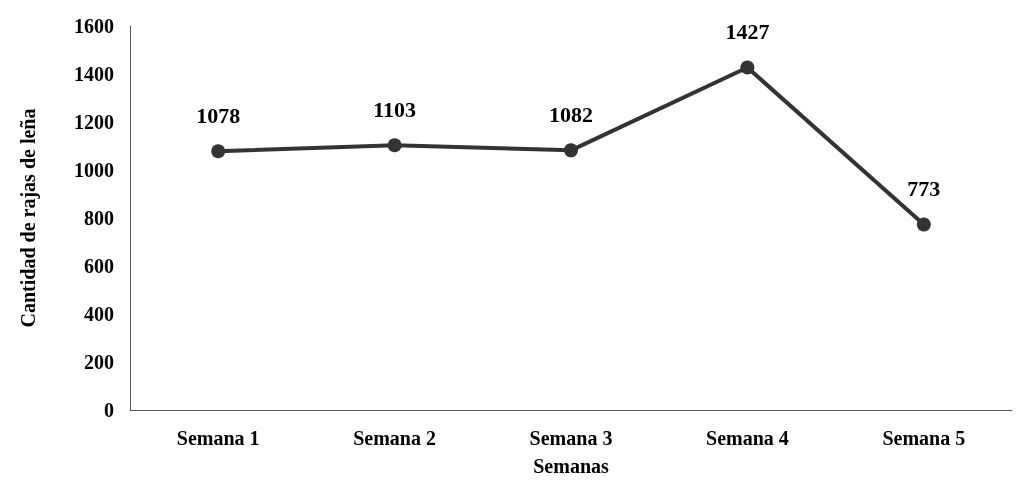 The width and height of the screenshot is (1036, 501). Describe the element at coordinates (28, 218) in the screenshot. I see `y-axis-title: Cantidad de rajas de leña` at that location.